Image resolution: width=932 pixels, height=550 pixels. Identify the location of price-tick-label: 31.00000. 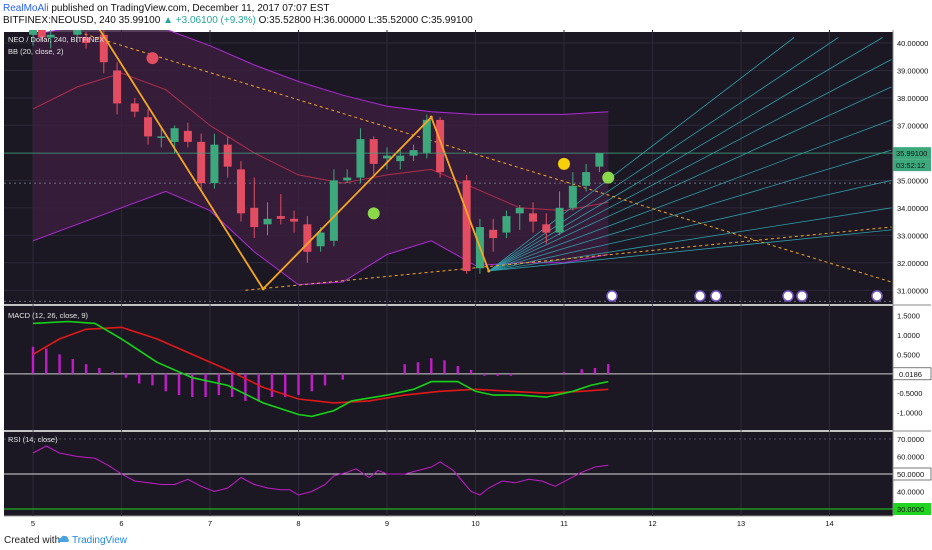
(912, 290).